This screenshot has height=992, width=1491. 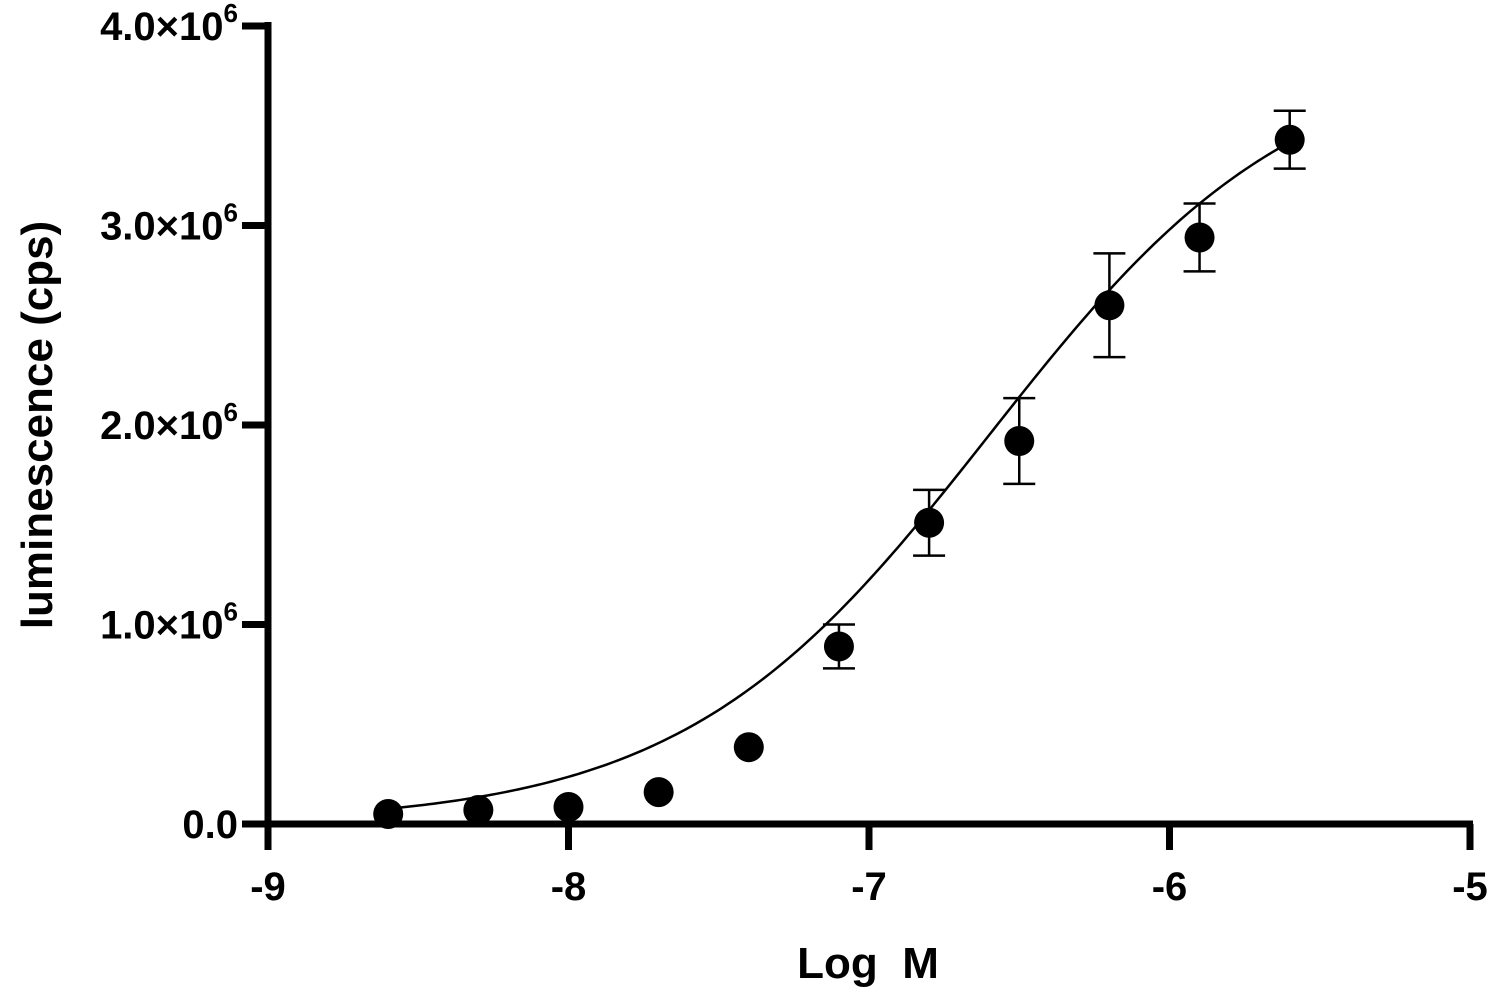 What do you see at coordinates (1470, 887) in the screenshot?
I see `x-tick-label: -5` at bounding box center [1470, 887].